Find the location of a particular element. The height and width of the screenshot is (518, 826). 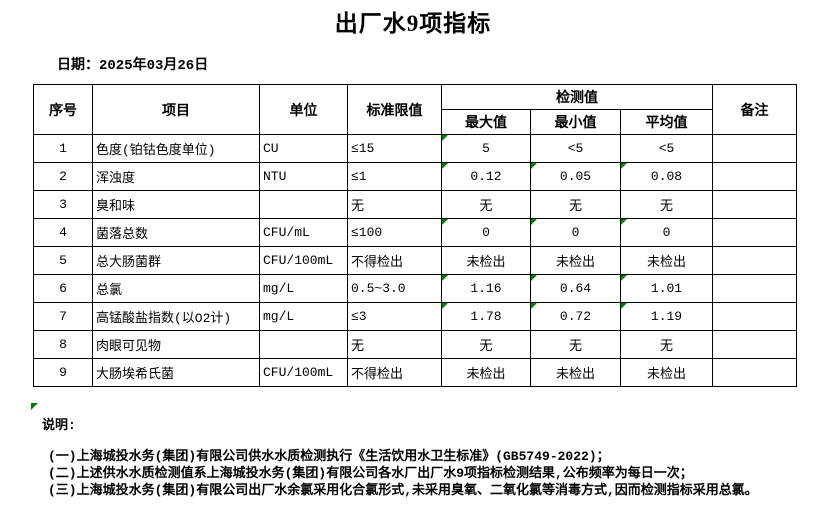

cell-limit: ≤15 is located at coordinates (394, 148).